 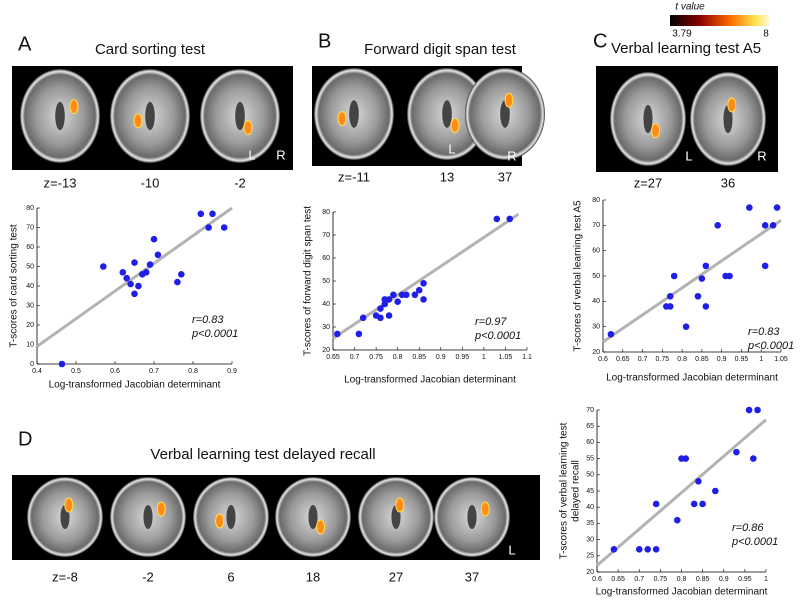 What do you see at coordinates (600, 41) in the screenshot?
I see `panel-letter: C` at bounding box center [600, 41].